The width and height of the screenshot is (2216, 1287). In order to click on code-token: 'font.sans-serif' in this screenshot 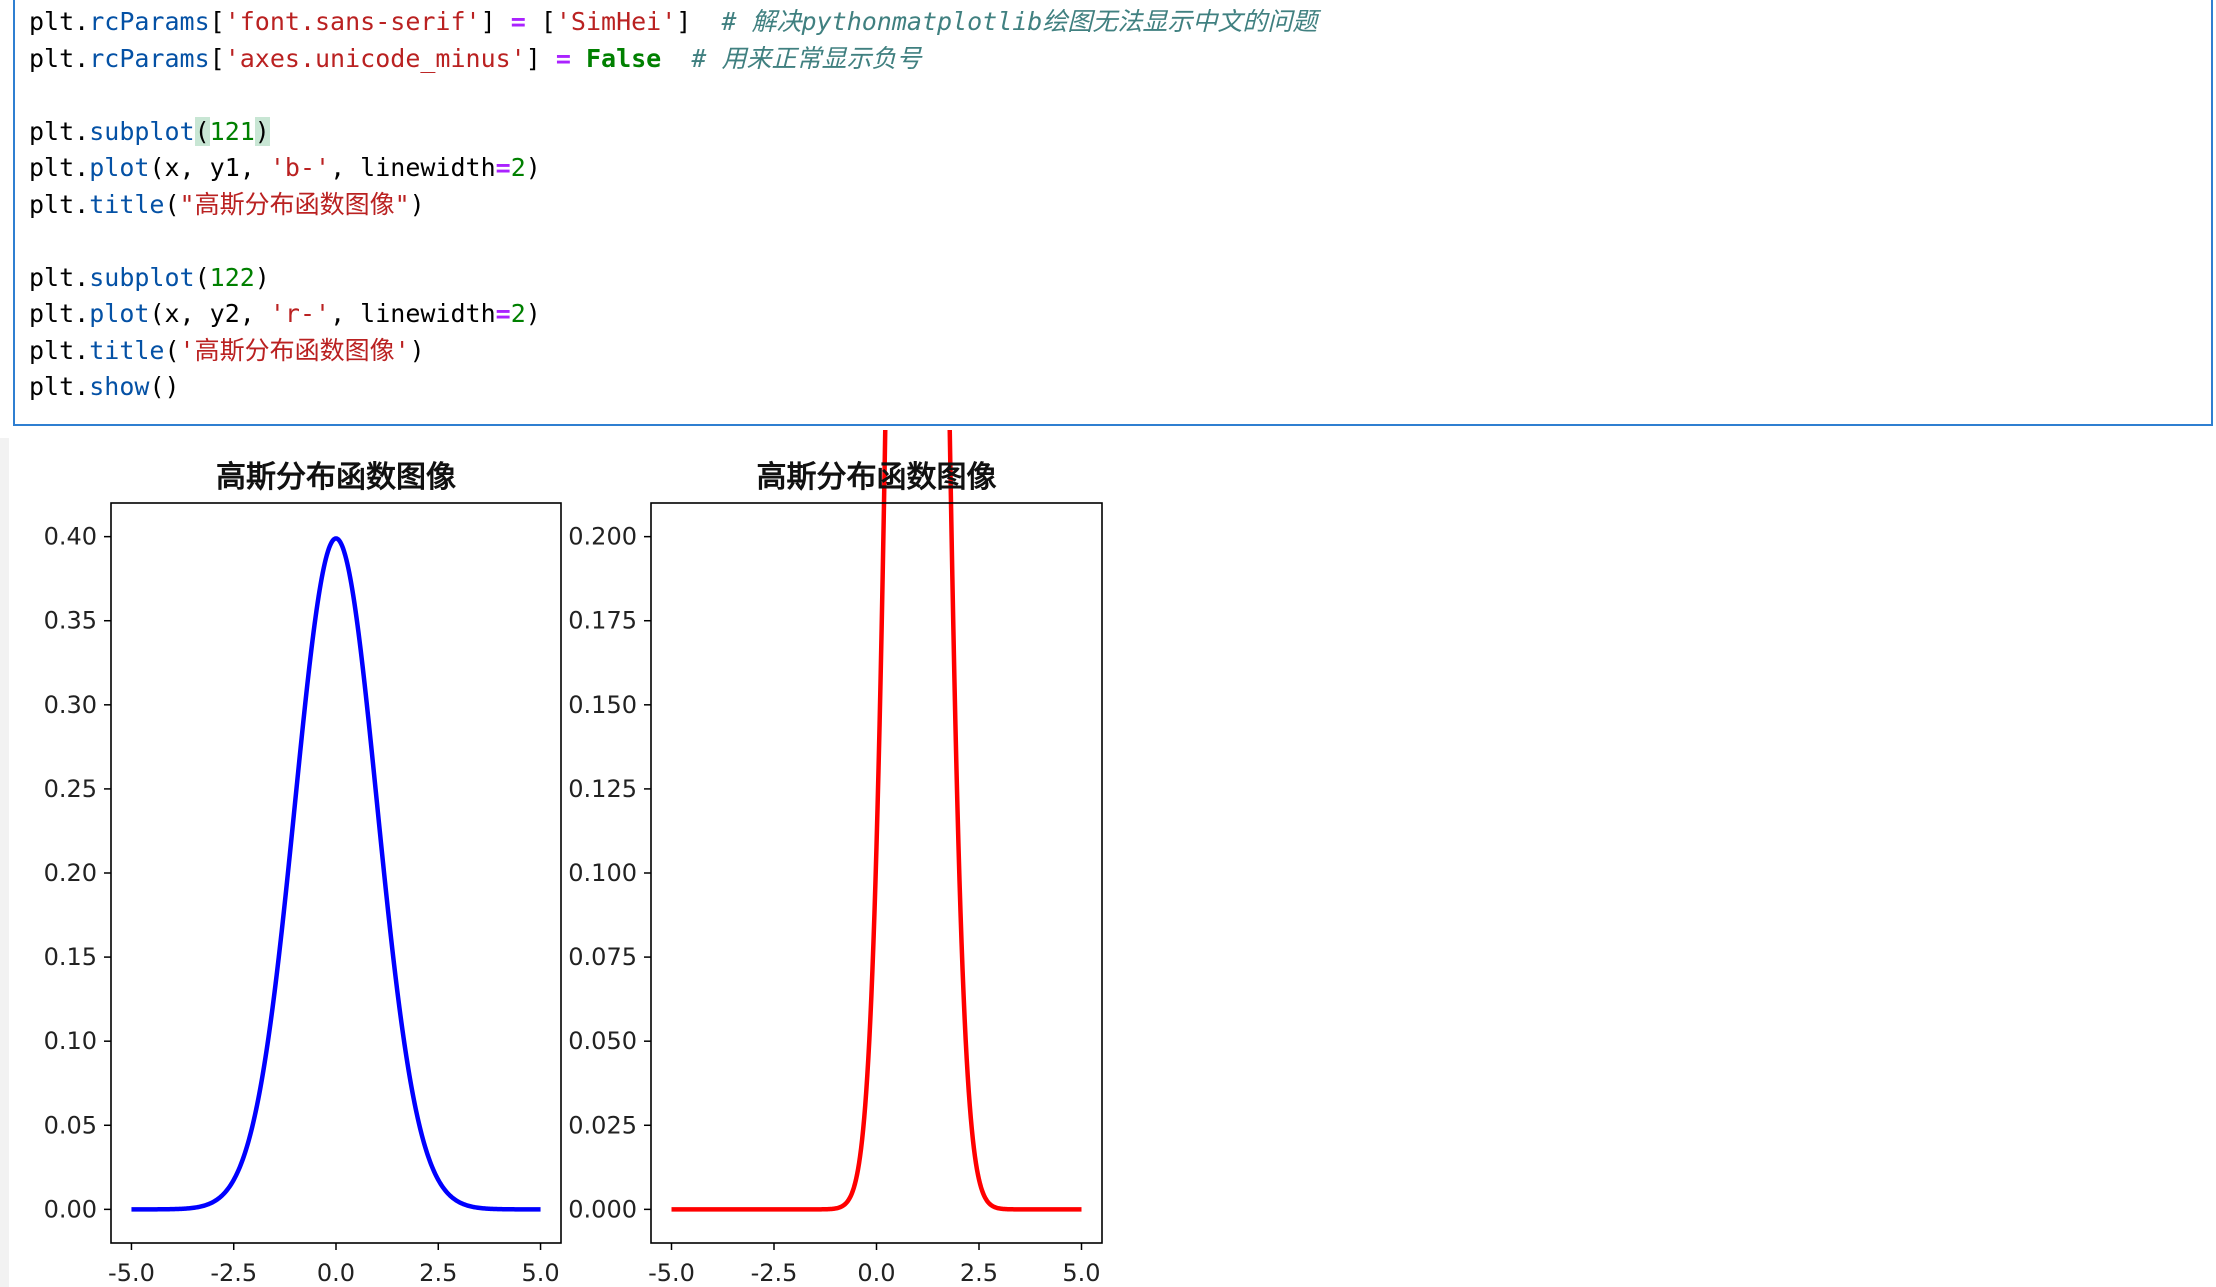, I will do `click(352, 21)`.